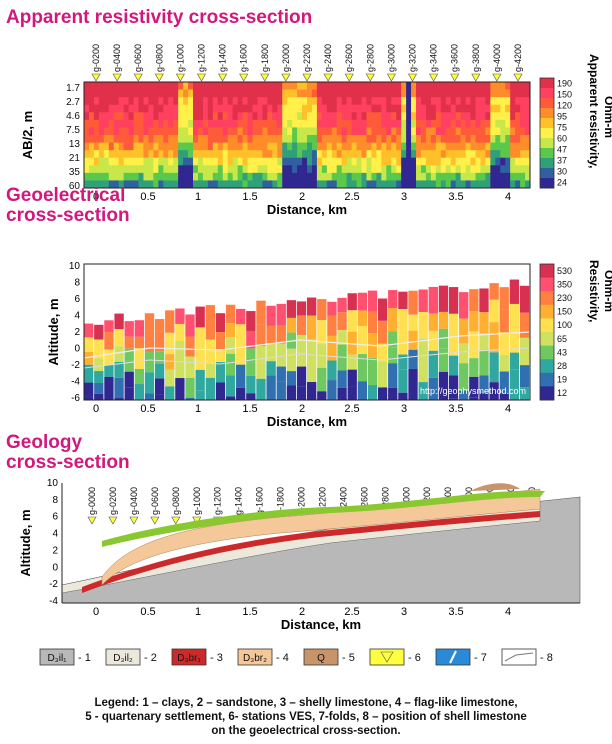 Image resolution: width=612 pixels, height=744 pixels. What do you see at coordinates (406, 501) in the screenshot?
I see `p3-station-label: g-3000` at bounding box center [406, 501].